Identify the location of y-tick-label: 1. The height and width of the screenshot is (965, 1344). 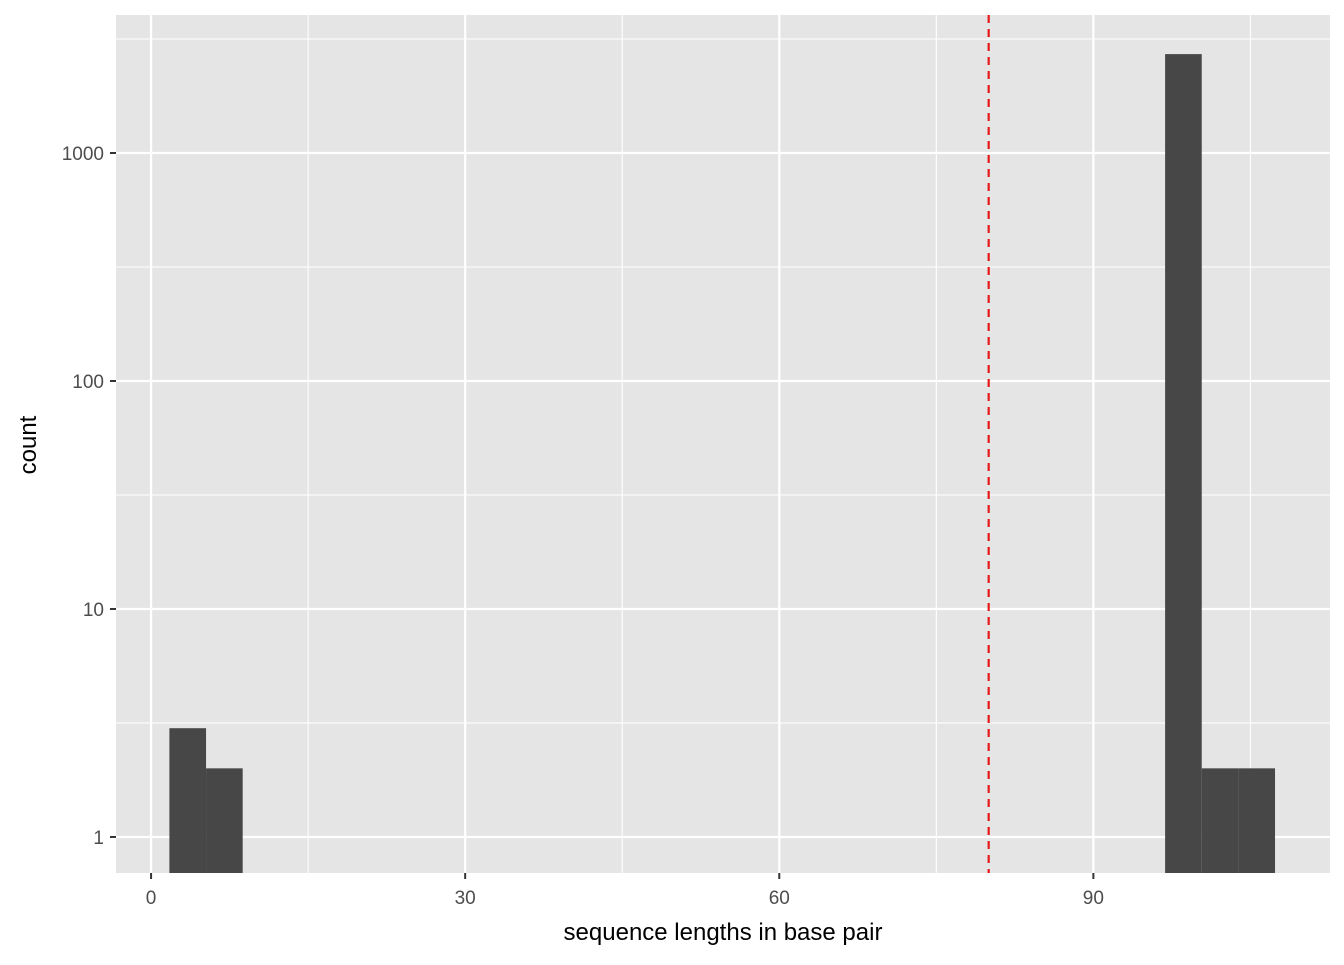
(98, 838).